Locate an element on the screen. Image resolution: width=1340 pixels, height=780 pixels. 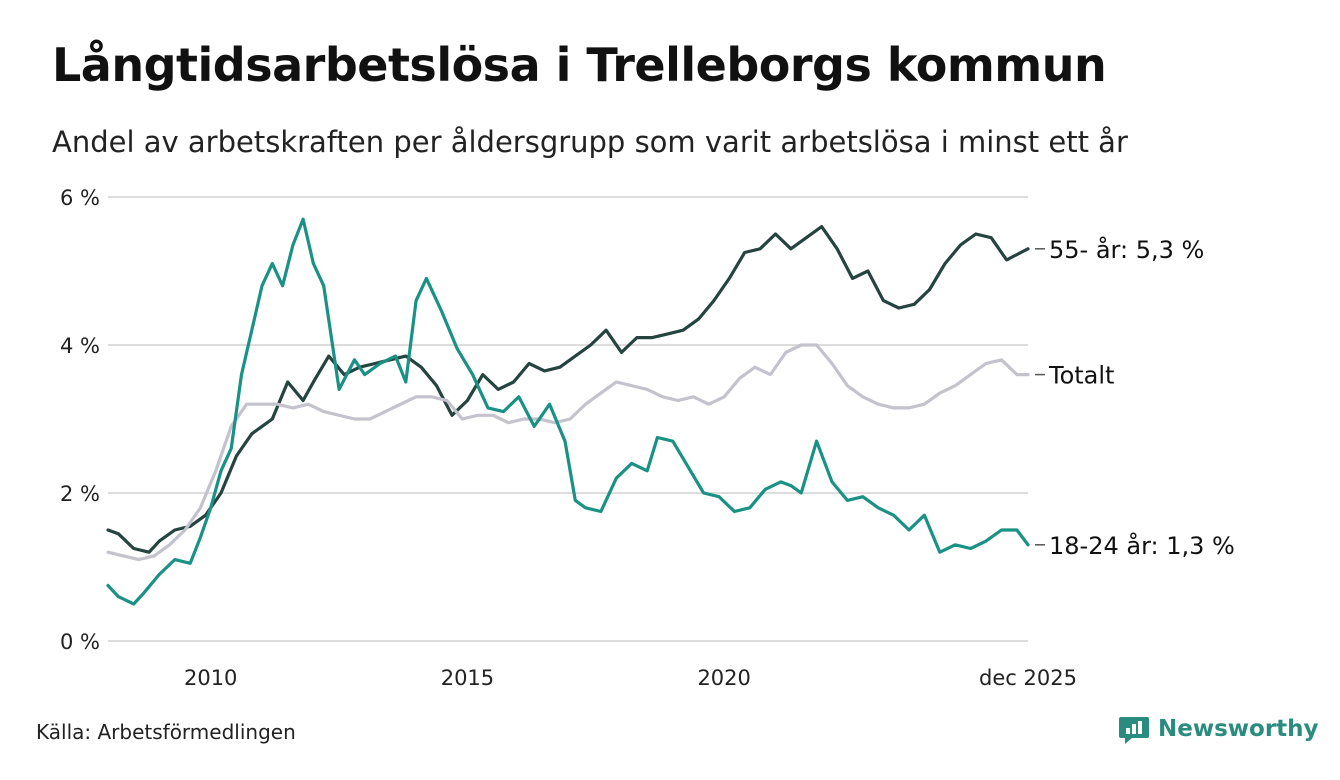
x-tick-label: 2010 is located at coordinates (210, 678).